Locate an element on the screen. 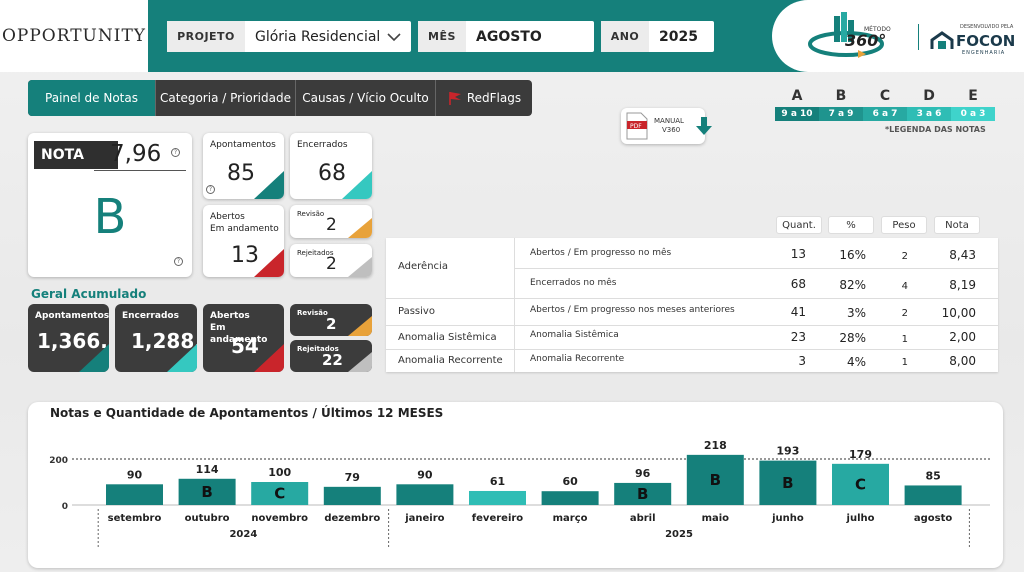 Image resolution: width=1024 pixels, height=572 pixels. accumulated-title: Geral Acumulado is located at coordinates (89, 294).